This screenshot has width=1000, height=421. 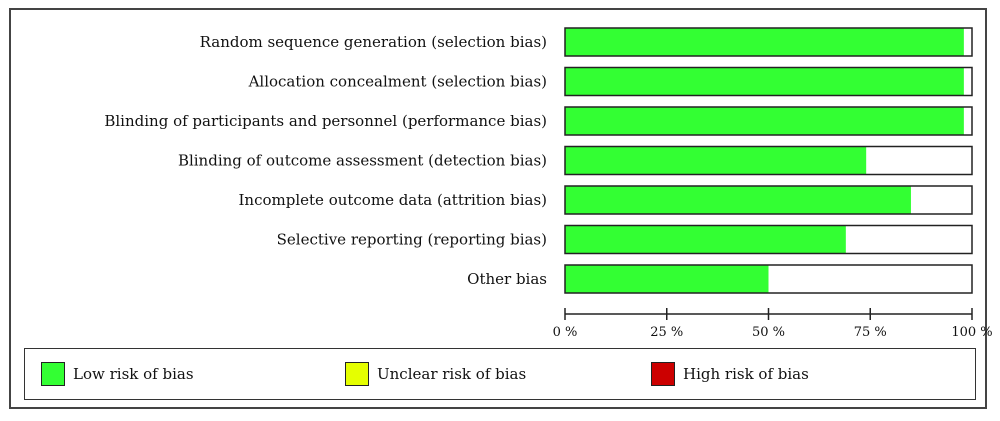 What do you see at coordinates (565, 332) in the screenshot?
I see `x-tick-label: 0 %` at bounding box center [565, 332].